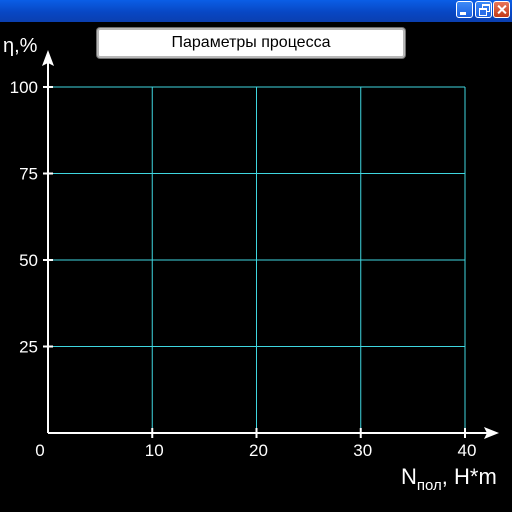 This screenshot has height=512, width=512. I want to click on title-bar, so click(256, 11).